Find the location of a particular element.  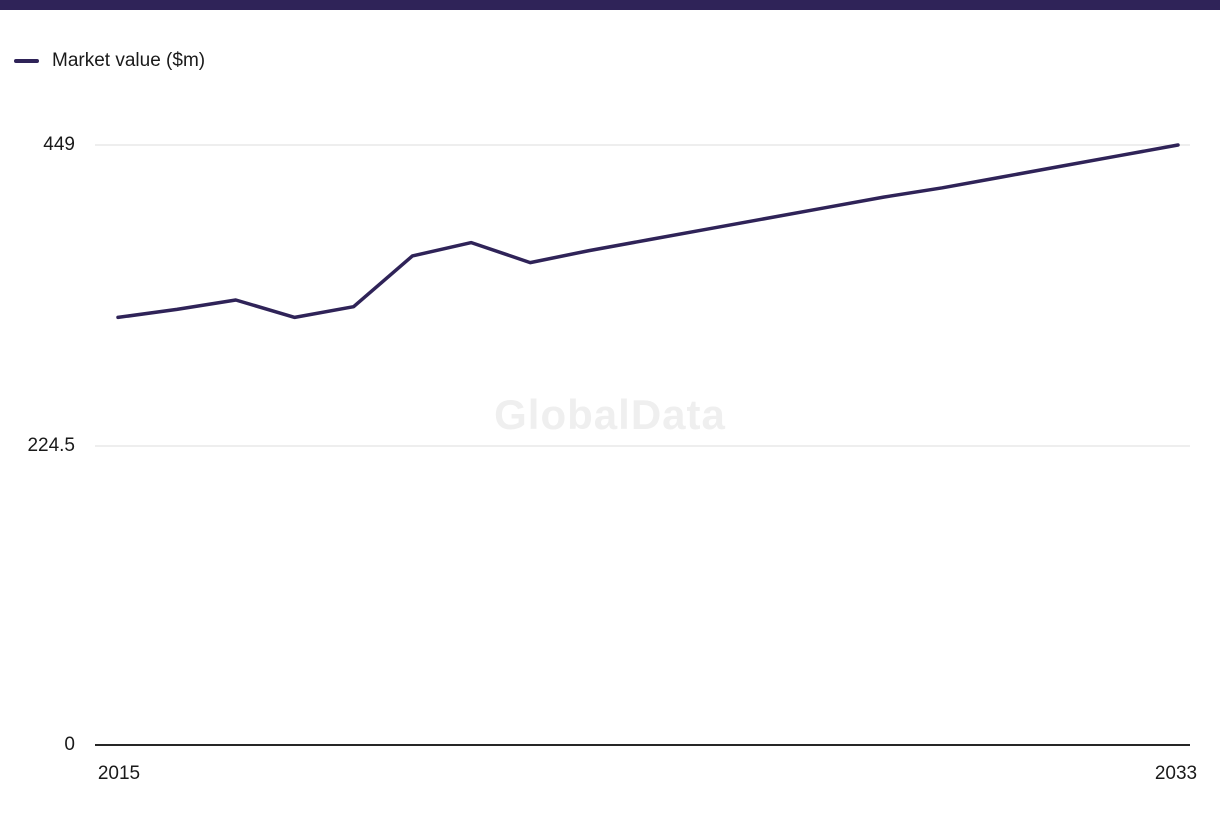

xtick-label-2015: 2015 is located at coordinates (119, 773).